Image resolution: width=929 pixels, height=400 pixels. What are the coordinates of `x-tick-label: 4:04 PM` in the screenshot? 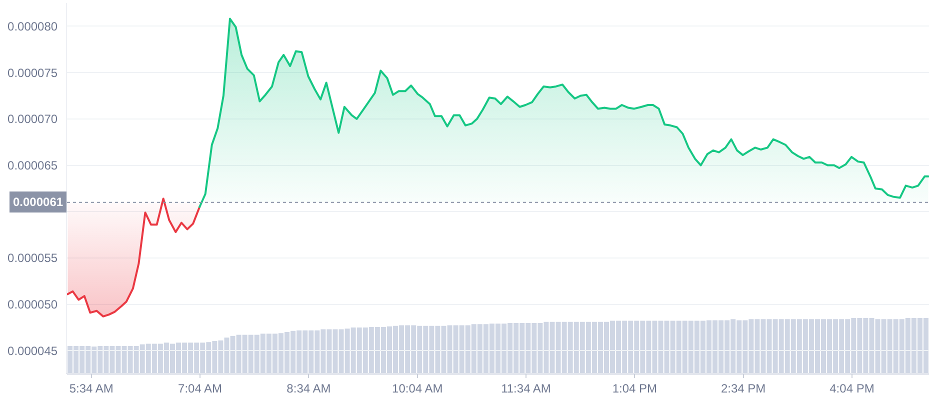 It's located at (852, 388).